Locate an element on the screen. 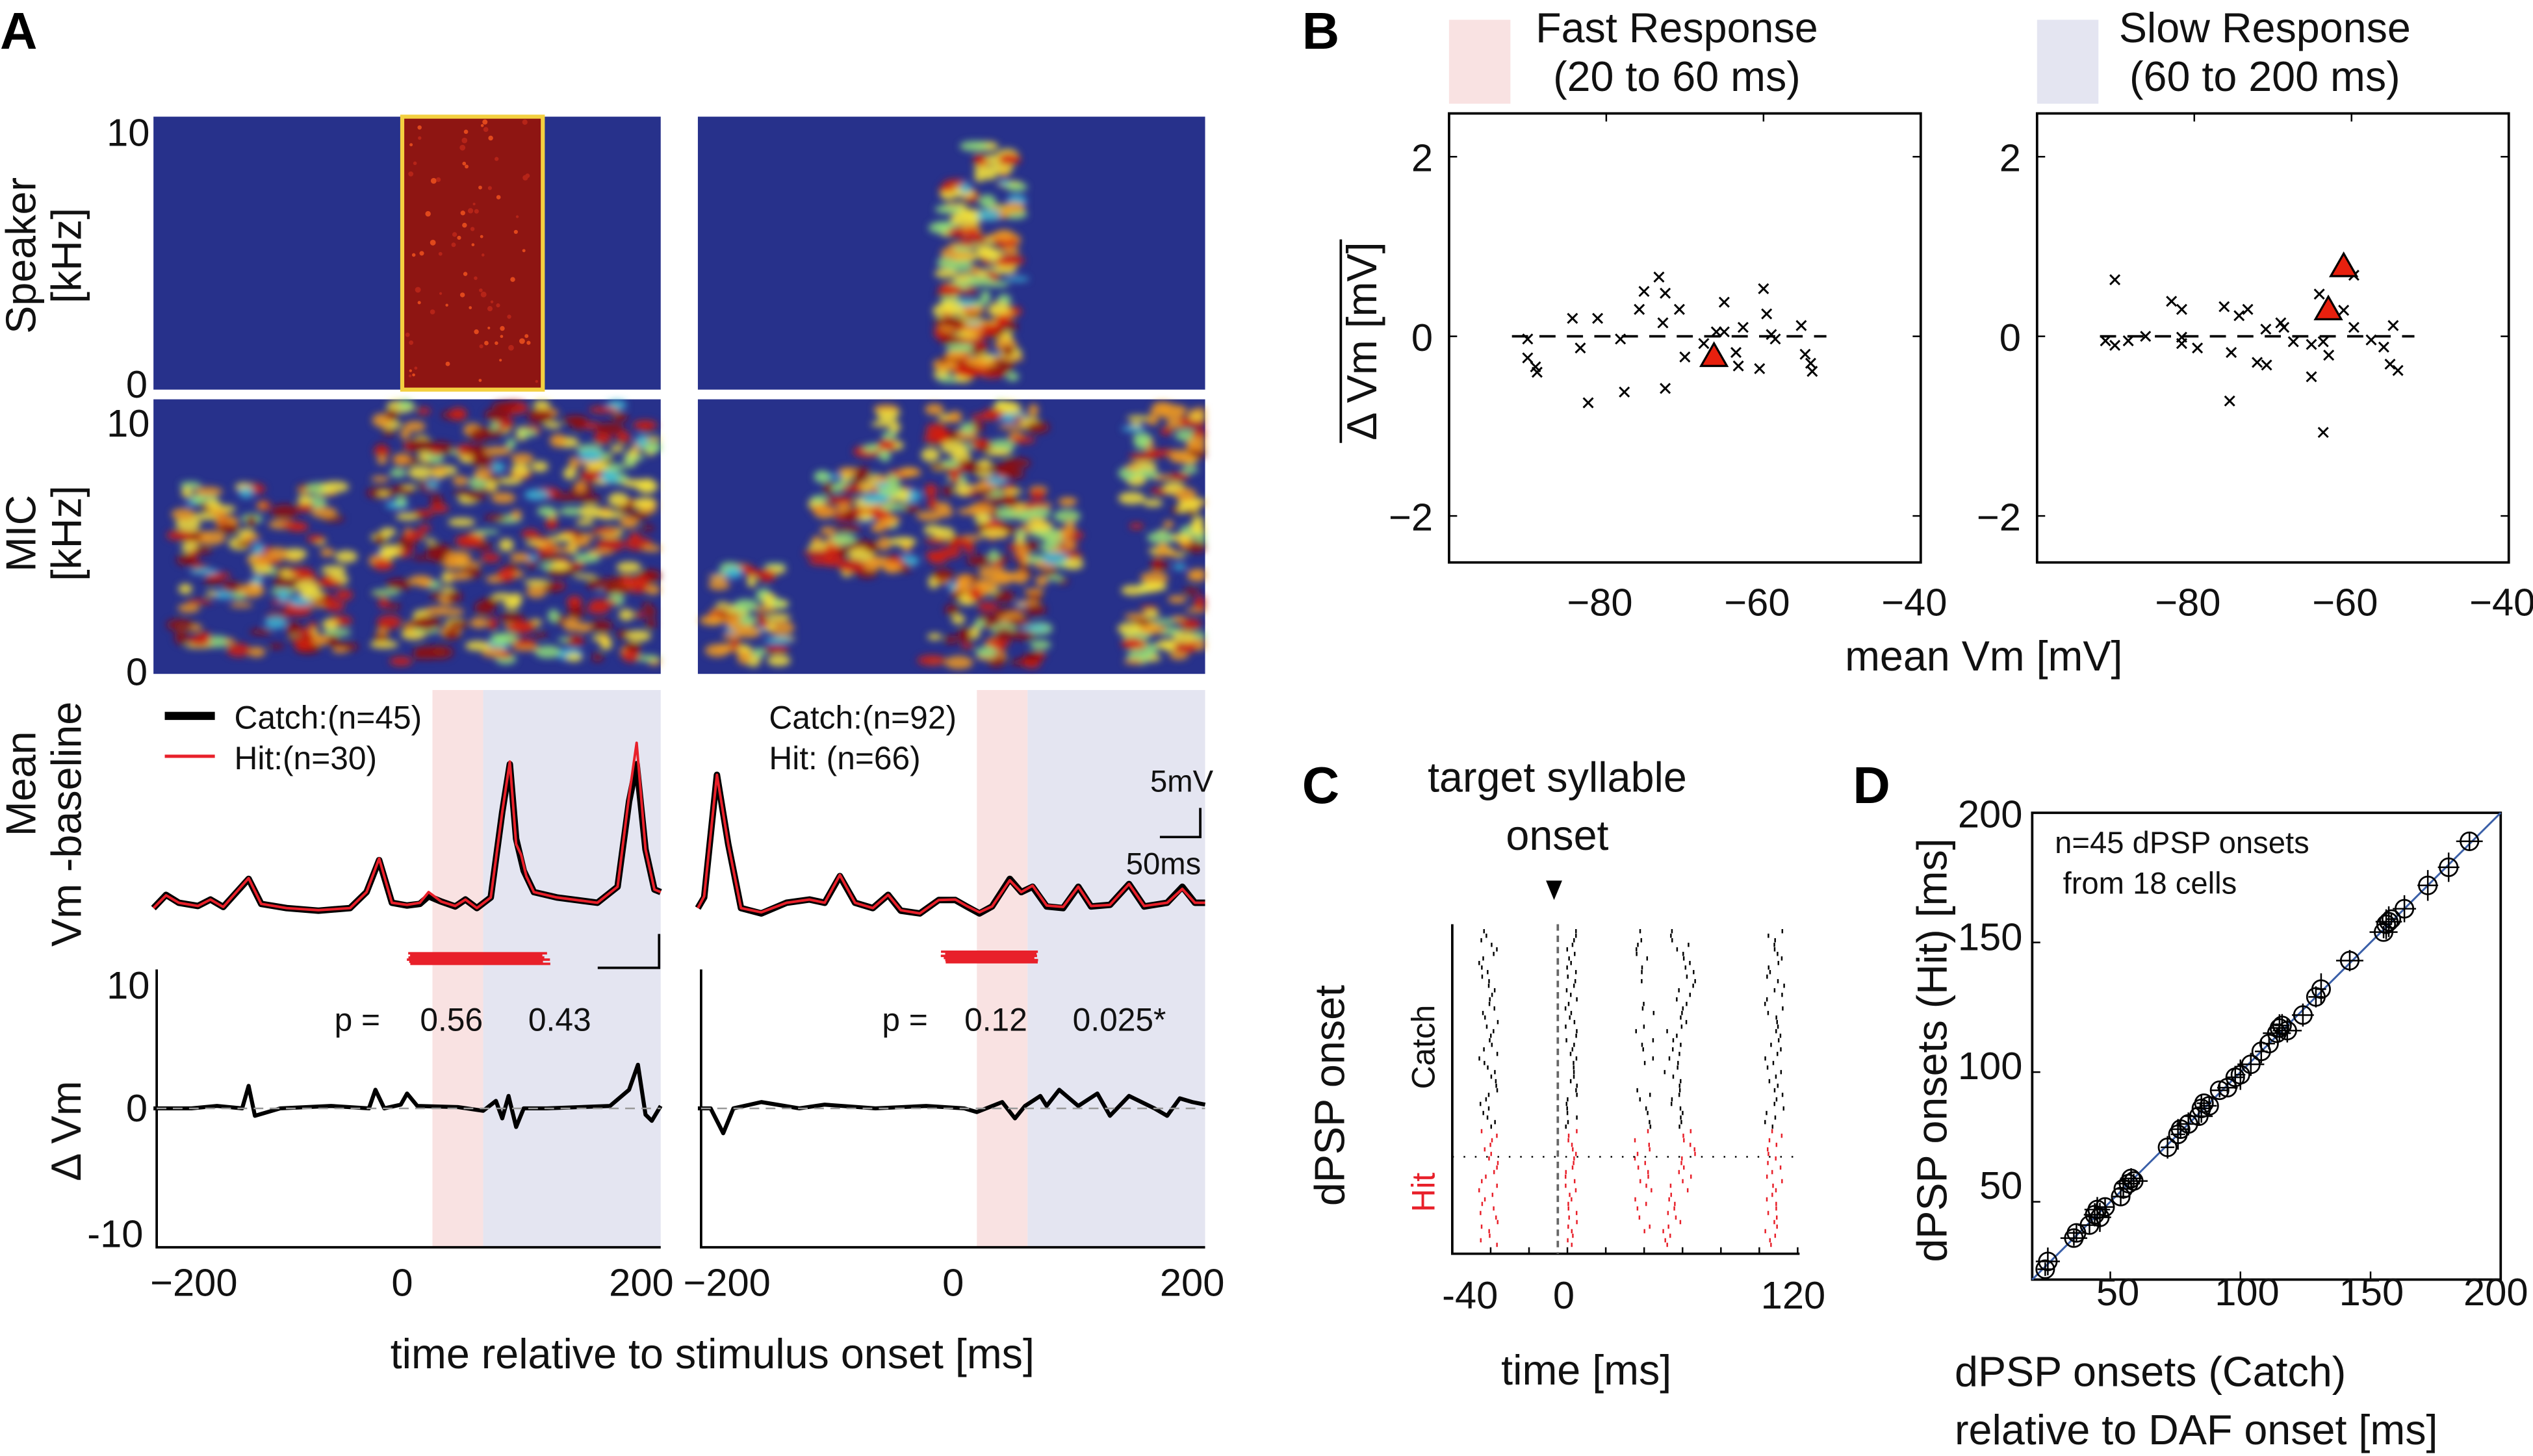  panel-label-d: D is located at coordinates (1871, 785).